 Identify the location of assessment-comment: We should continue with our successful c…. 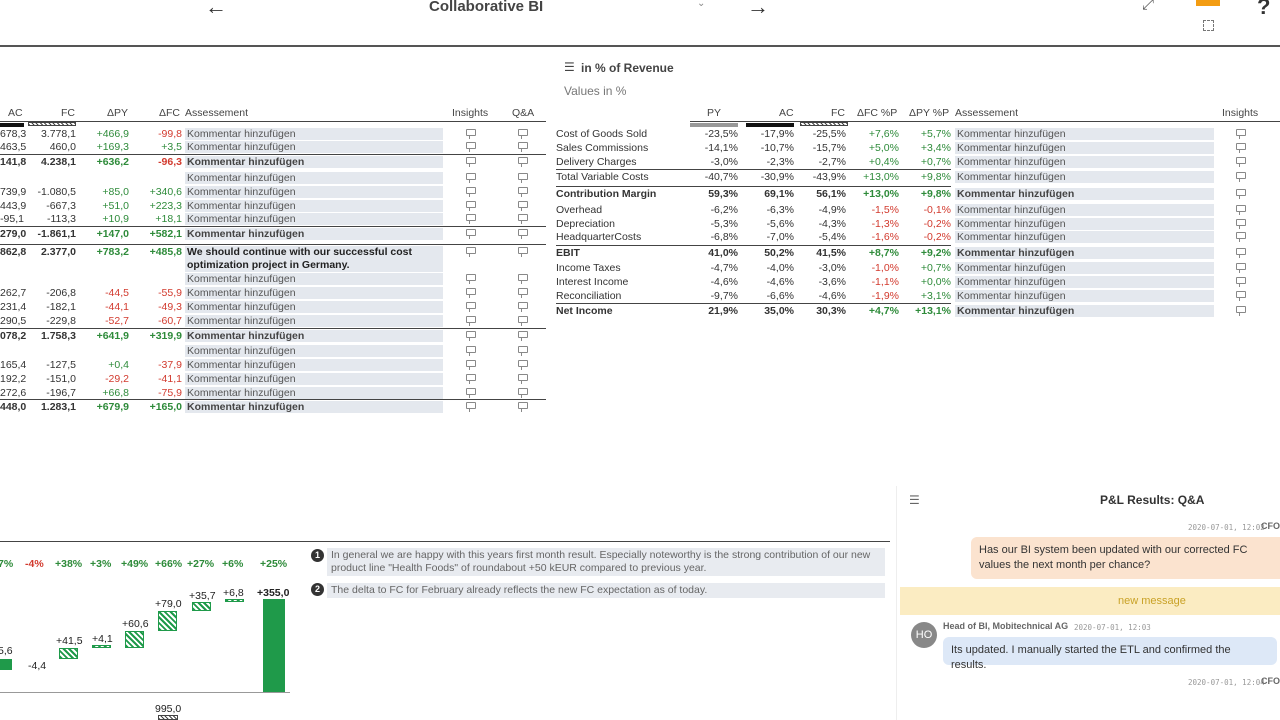
(314, 259).